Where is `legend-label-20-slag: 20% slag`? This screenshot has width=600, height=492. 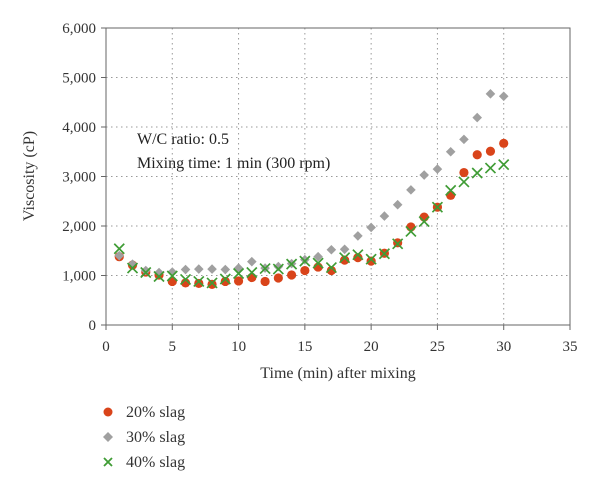
legend-label-20-slag: 20% slag is located at coordinates (155, 412).